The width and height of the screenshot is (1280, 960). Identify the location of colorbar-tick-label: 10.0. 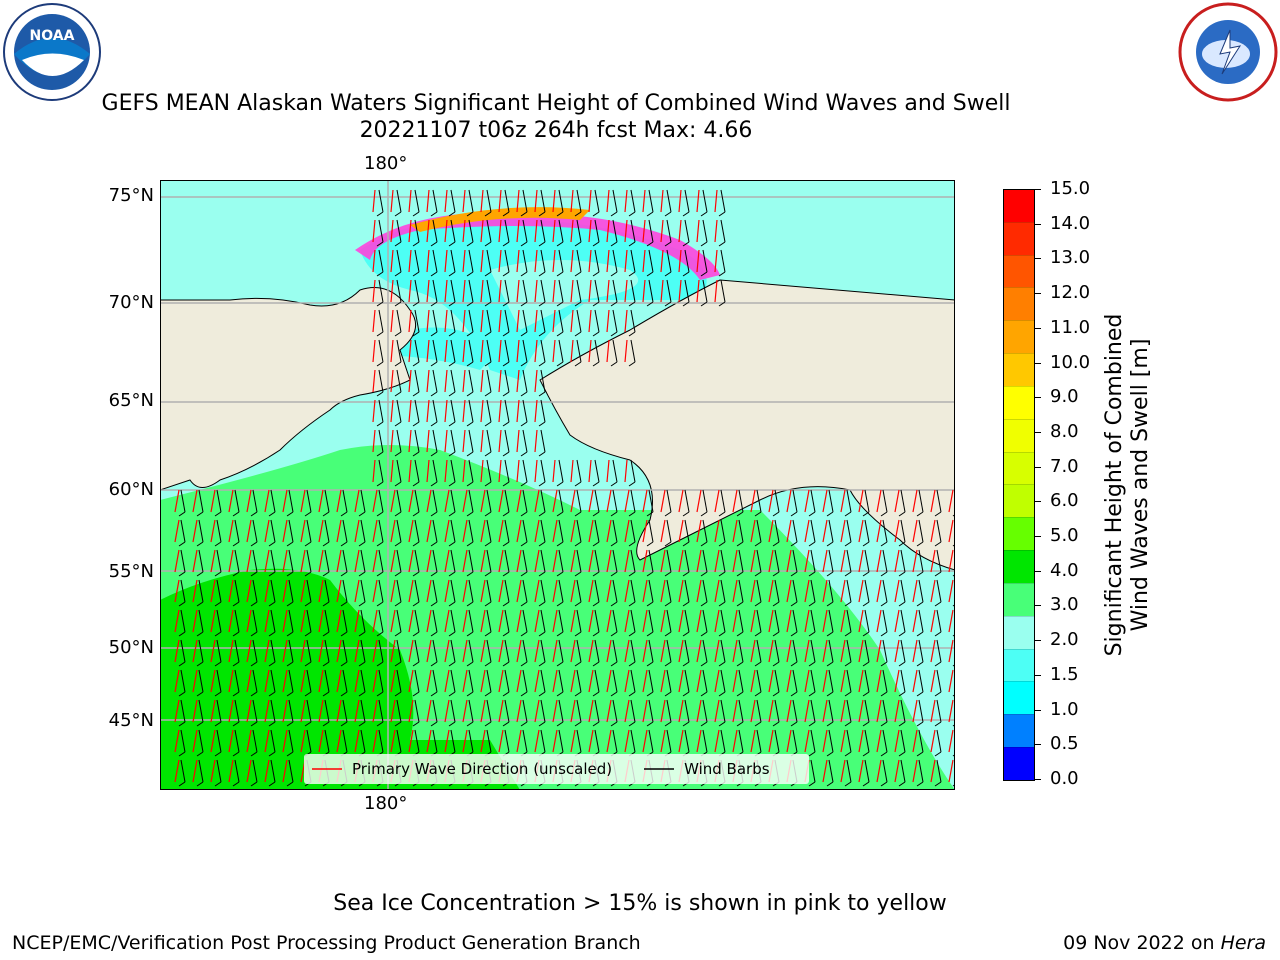
(1070, 362).